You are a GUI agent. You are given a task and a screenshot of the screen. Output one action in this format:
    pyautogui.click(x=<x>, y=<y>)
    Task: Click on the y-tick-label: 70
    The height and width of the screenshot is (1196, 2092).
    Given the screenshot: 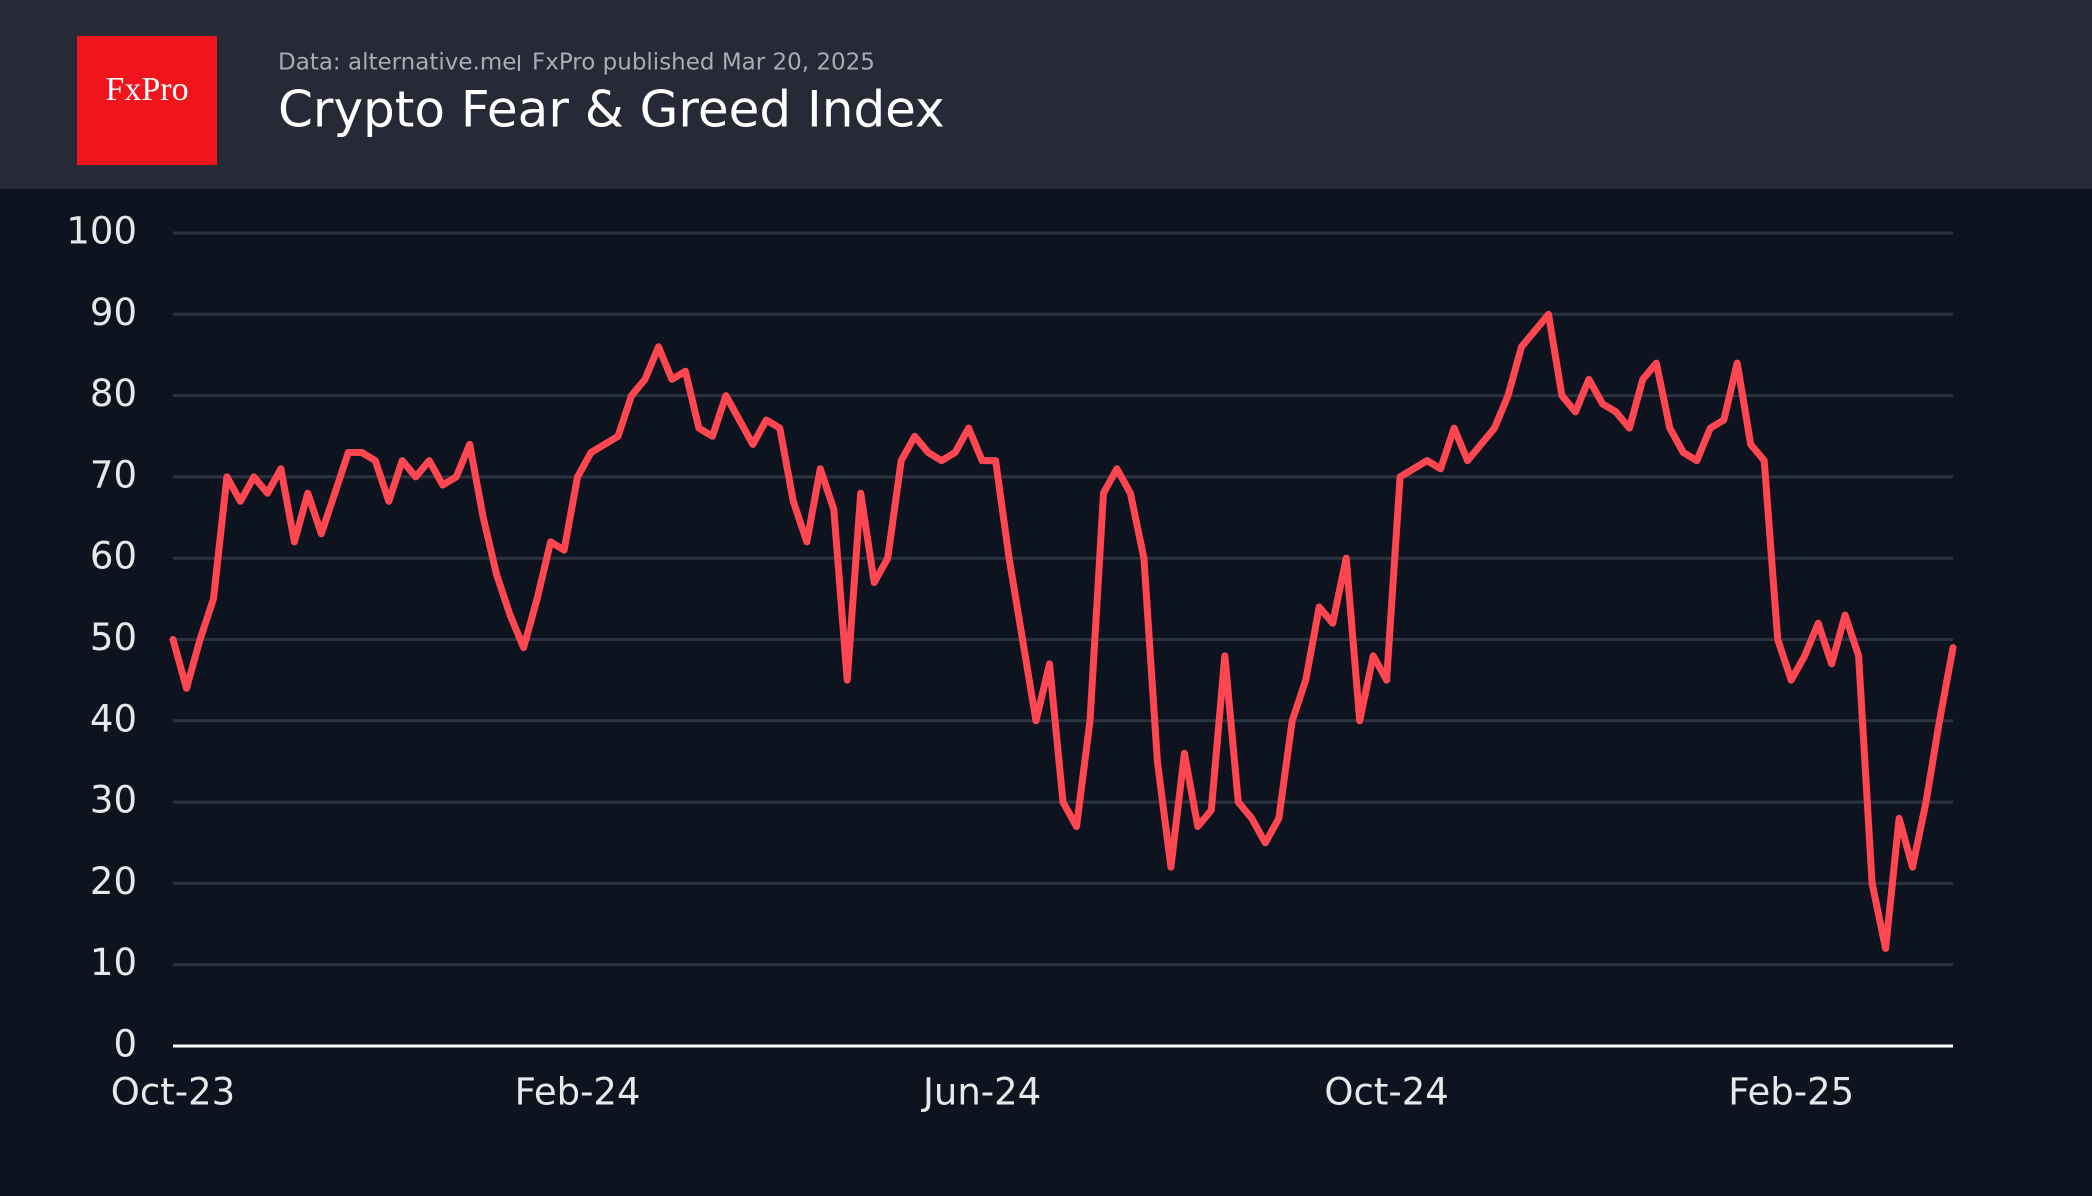 What is the action you would take?
    pyautogui.click(x=113, y=474)
    